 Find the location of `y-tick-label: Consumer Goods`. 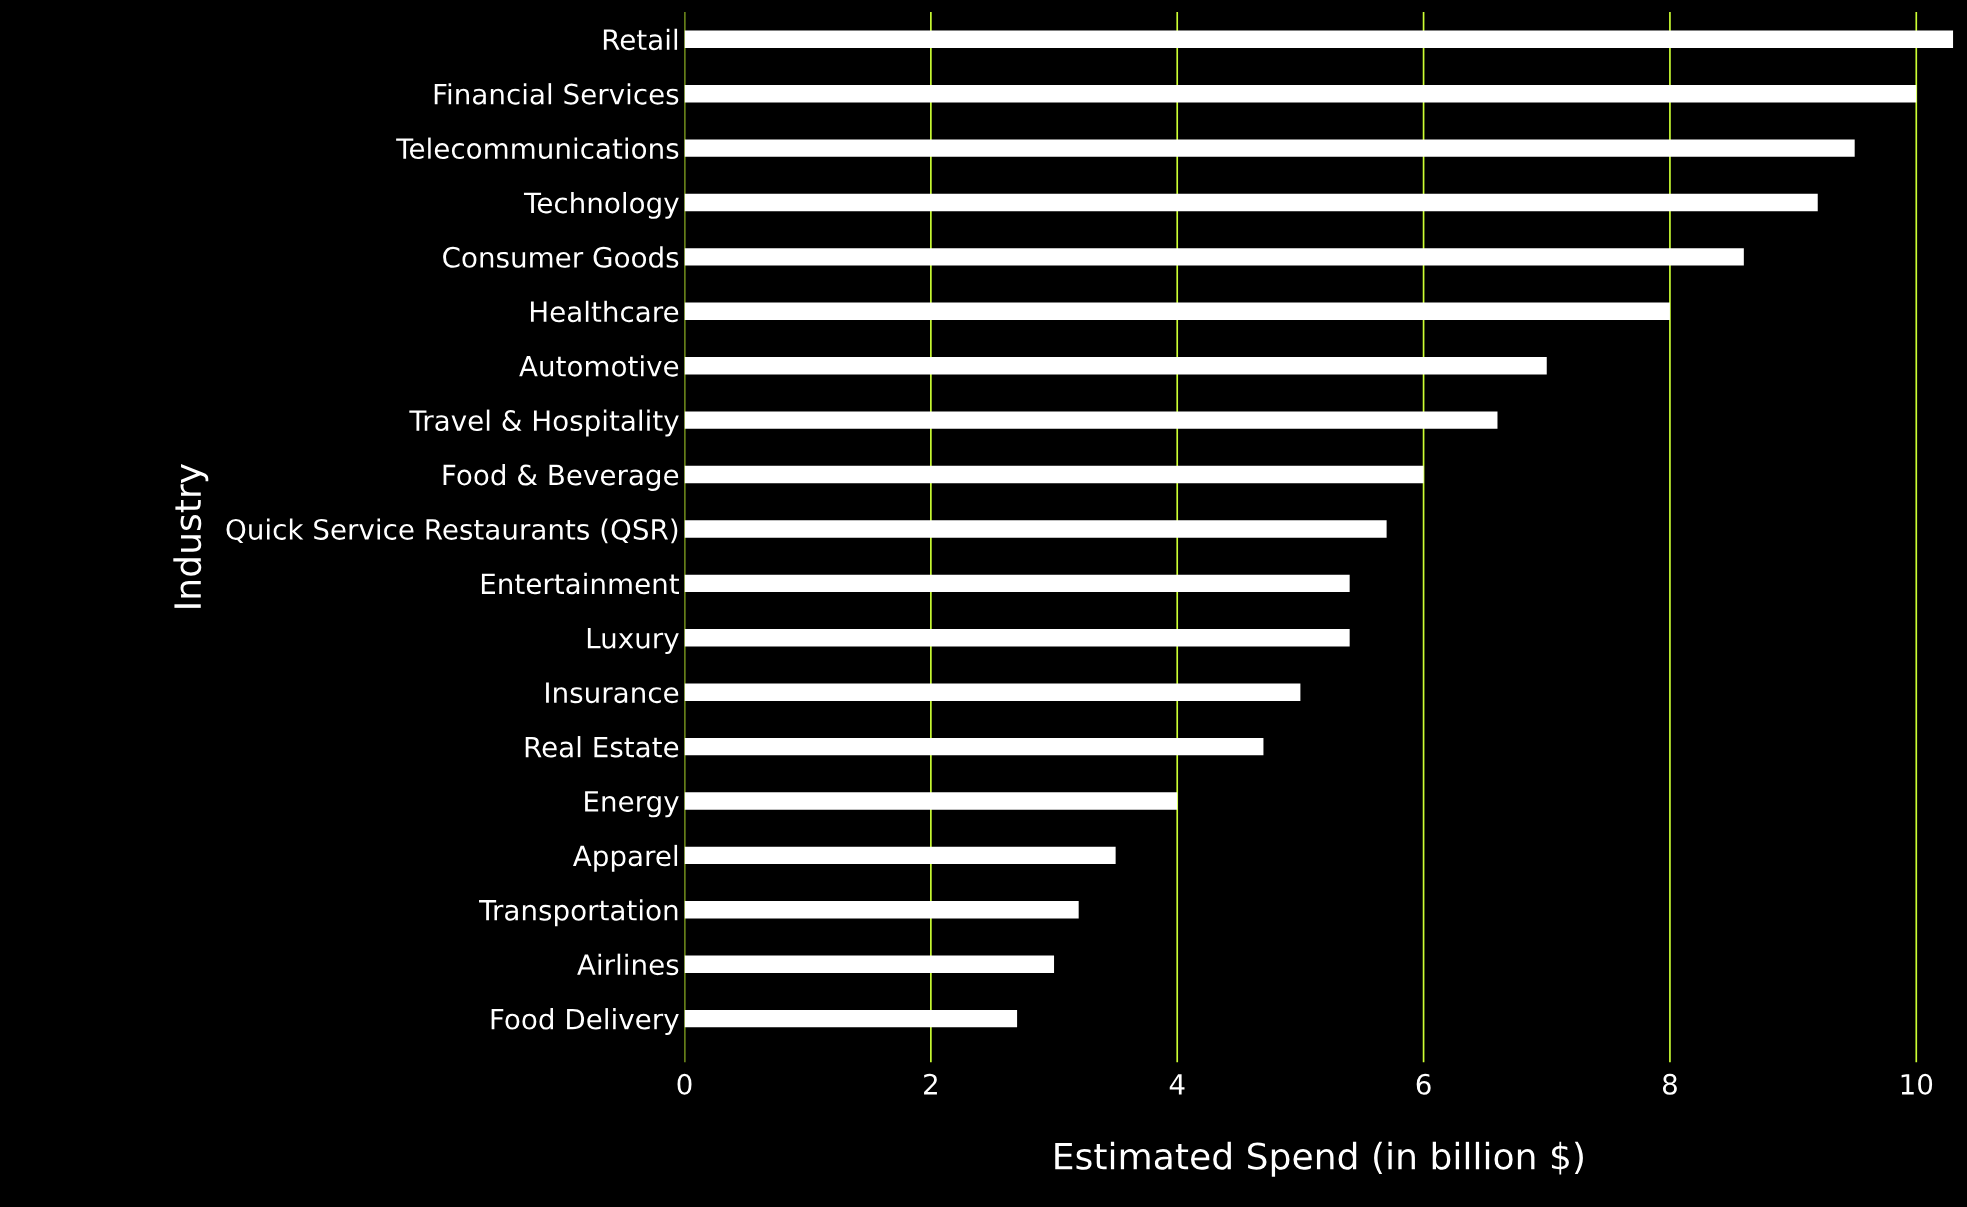

y-tick-label: Consumer Goods is located at coordinates (561, 257).